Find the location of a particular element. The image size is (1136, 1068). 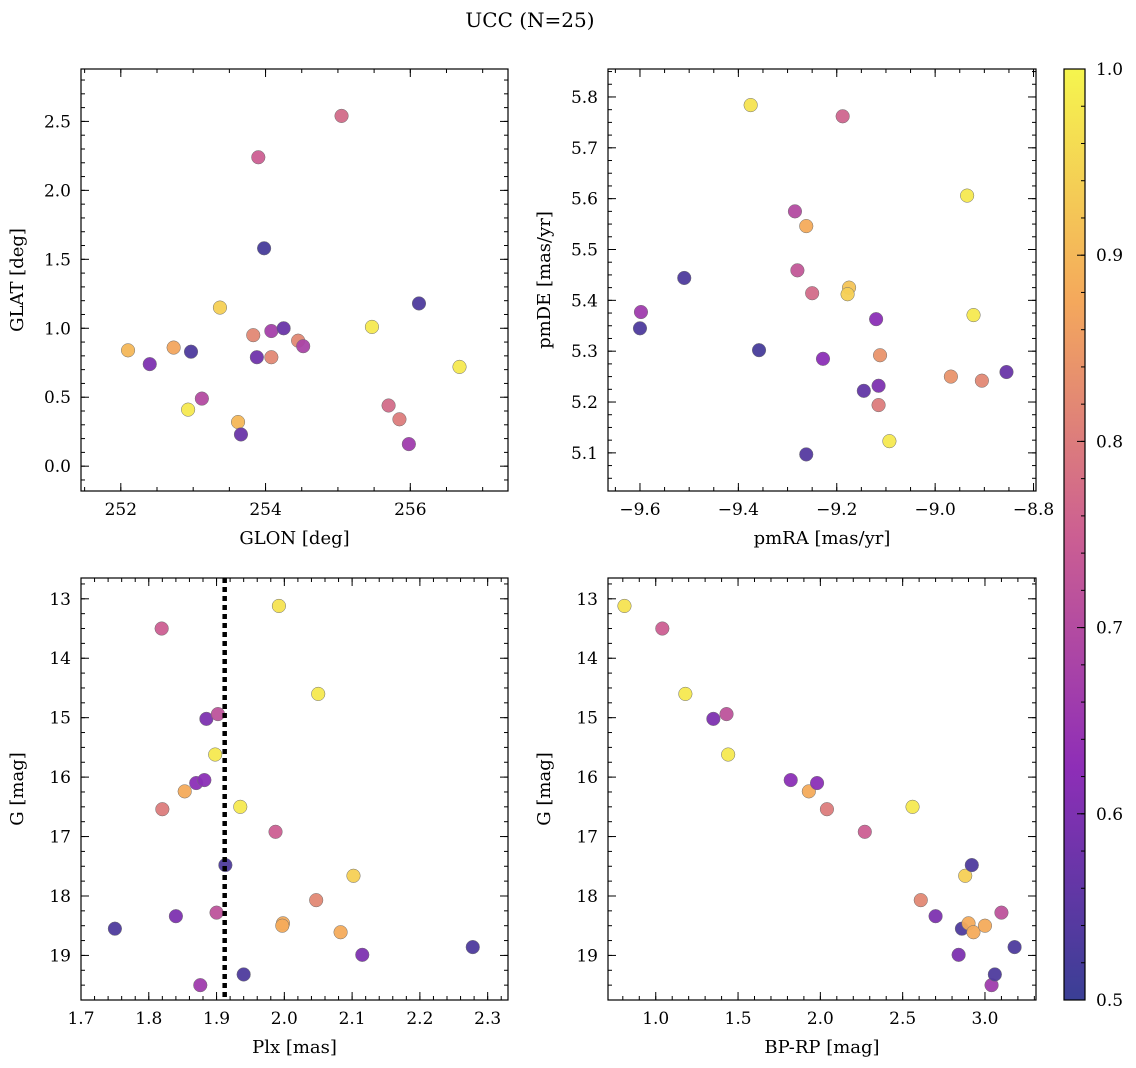

y-tick-label: 5.2 is located at coordinates (584, 403).